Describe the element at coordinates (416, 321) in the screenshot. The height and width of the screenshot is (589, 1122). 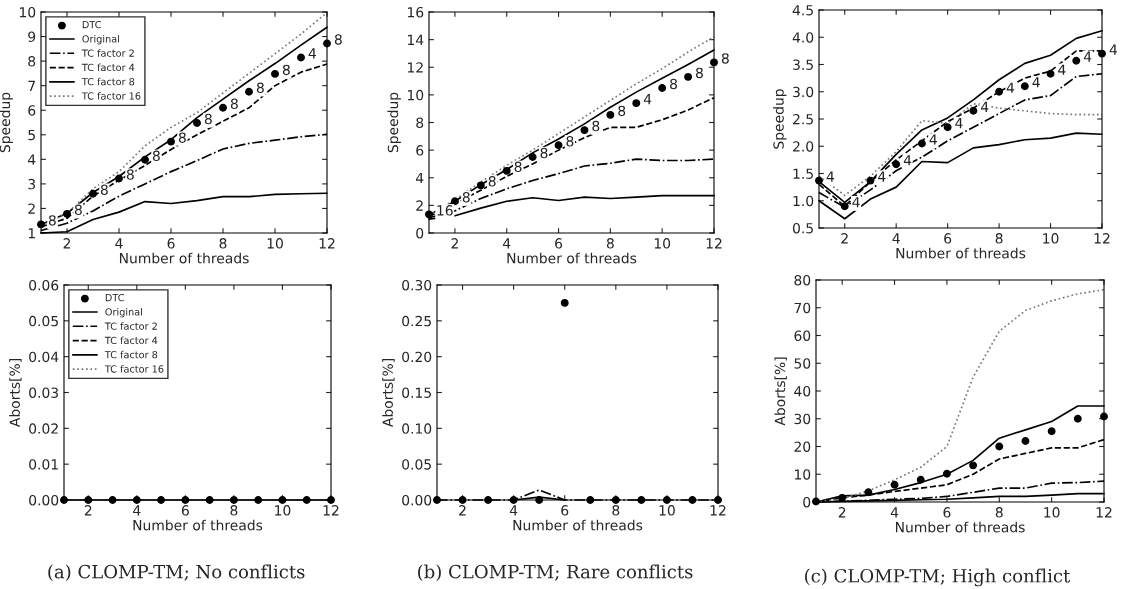
I see `y-tick-label: 0.25` at that location.